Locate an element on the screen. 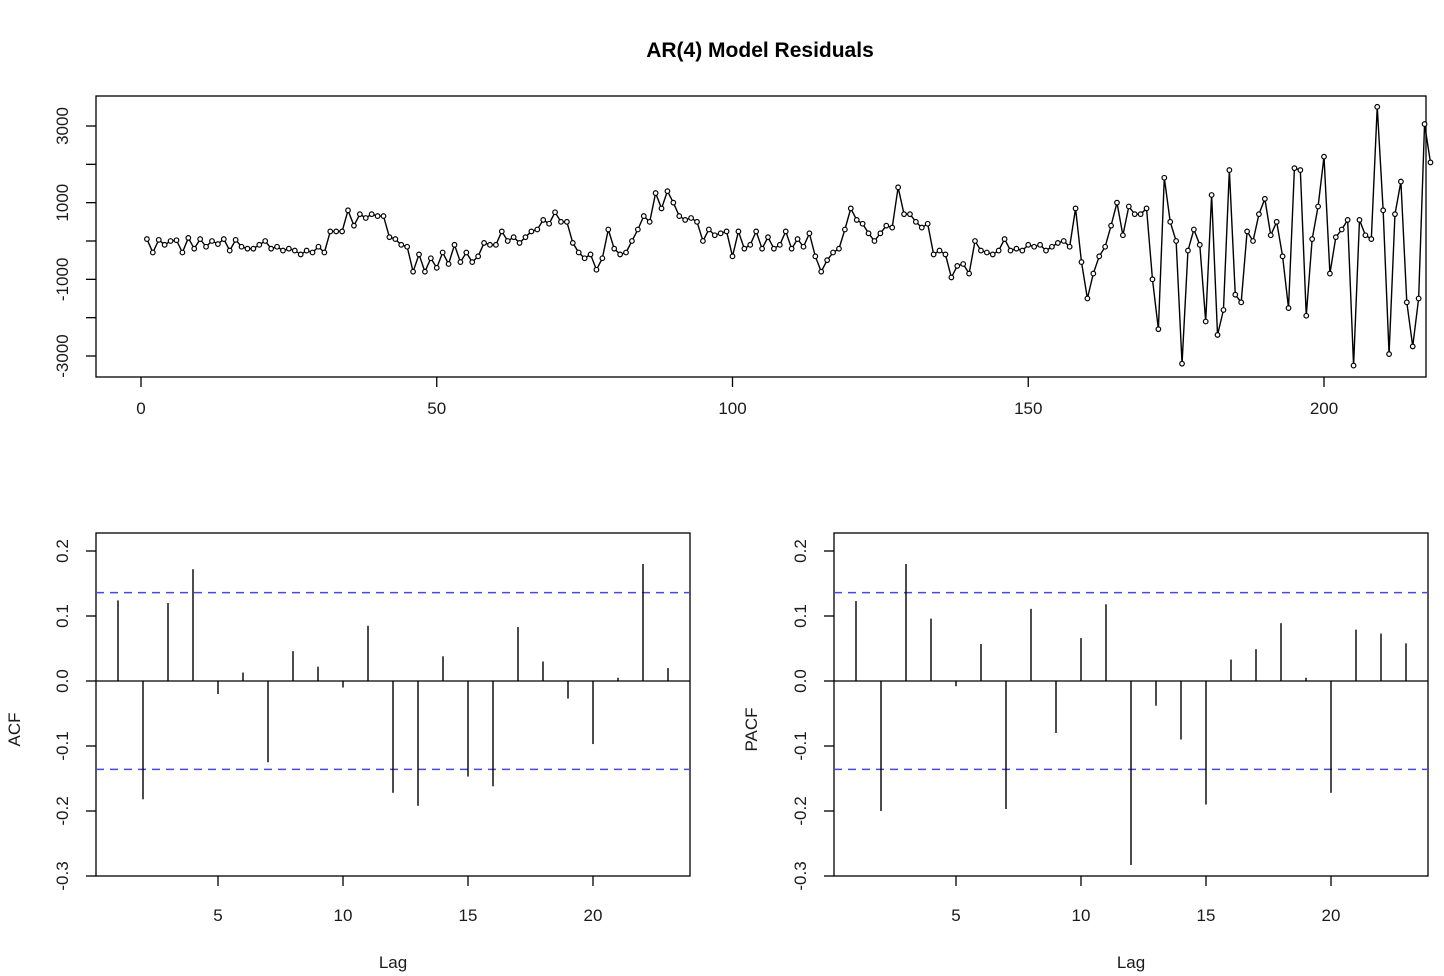  y-tick-label: 0.0 is located at coordinates (800, 681).